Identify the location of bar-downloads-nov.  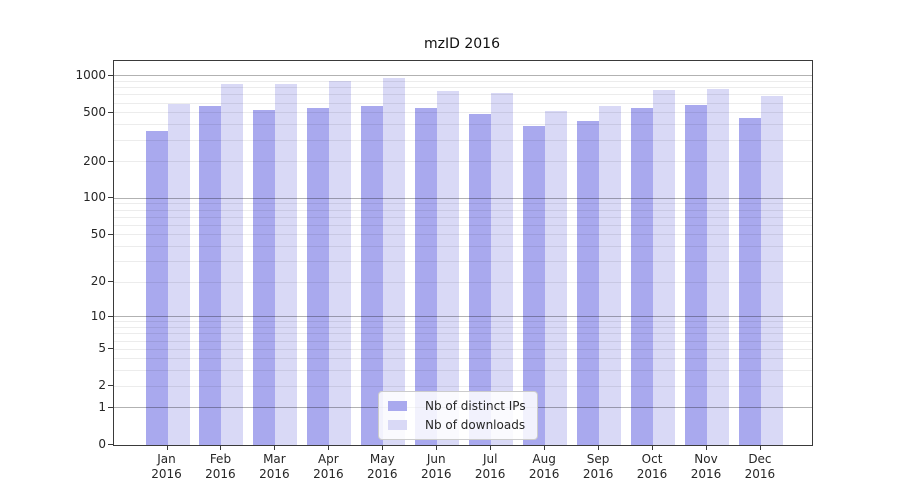
(718, 267).